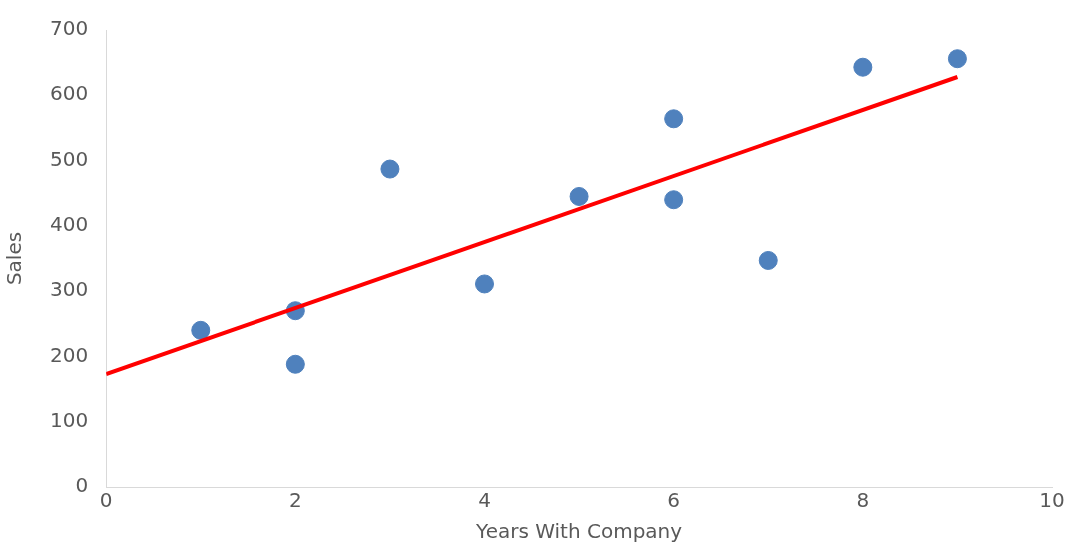  I want to click on y-axis-title: Sales, so click(14, 258).